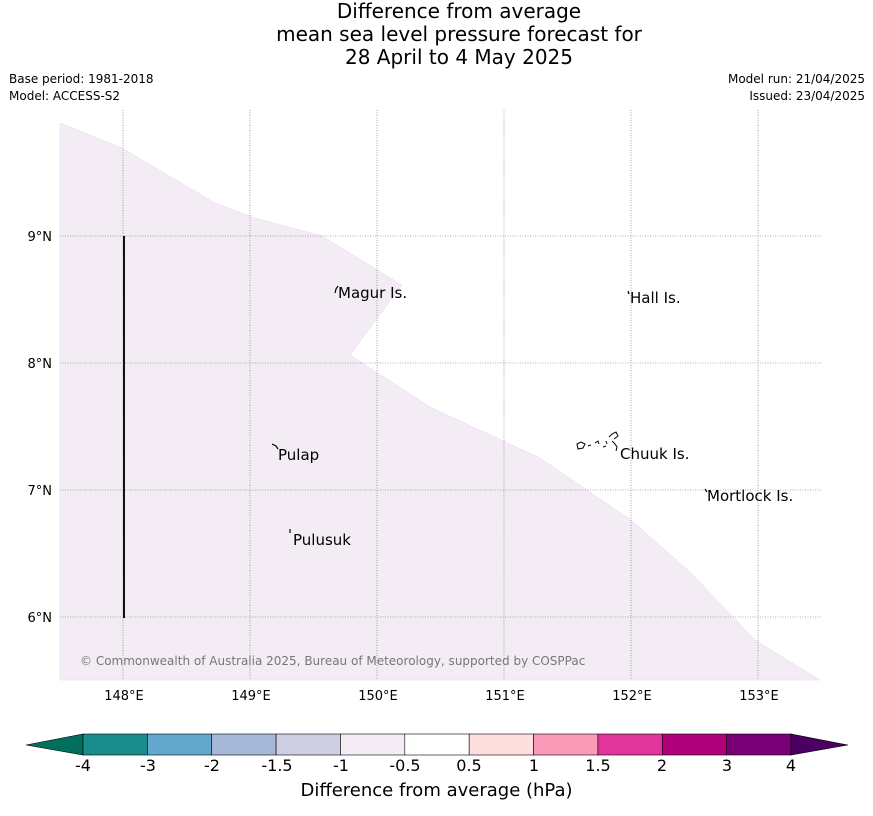 The height and width of the screenshot is (816, 873). I want to click on place-label-chuuk: Chuuk Is., so click(654, 454).